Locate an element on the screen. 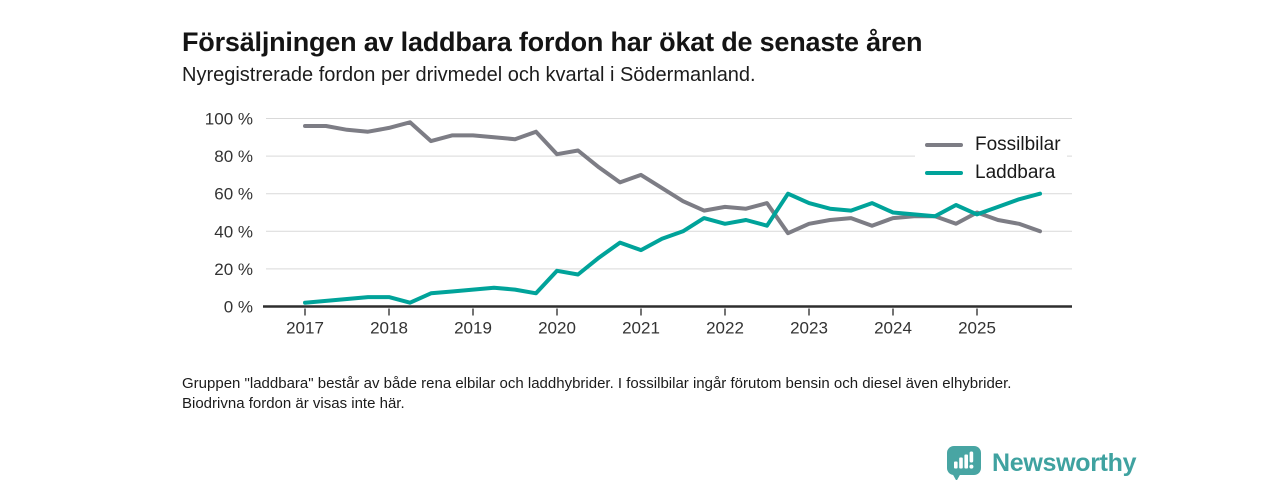 The image size is (1280, 480). legend-item-fossilbilar: Fossilbilar is located at coordinates (993, 145).